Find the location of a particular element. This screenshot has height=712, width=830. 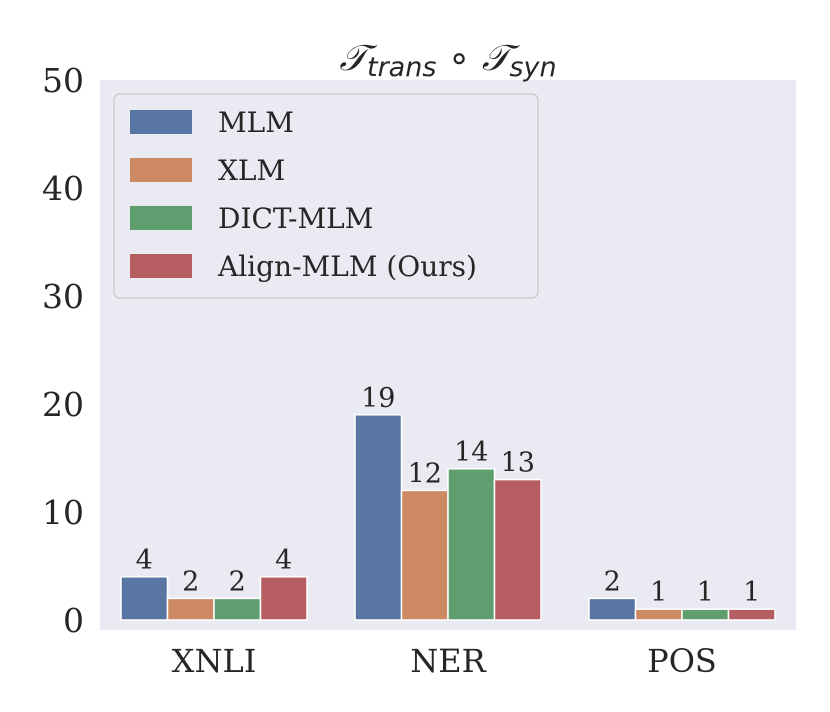

y-tick-label: 0 is located at coordinates (73, 620).